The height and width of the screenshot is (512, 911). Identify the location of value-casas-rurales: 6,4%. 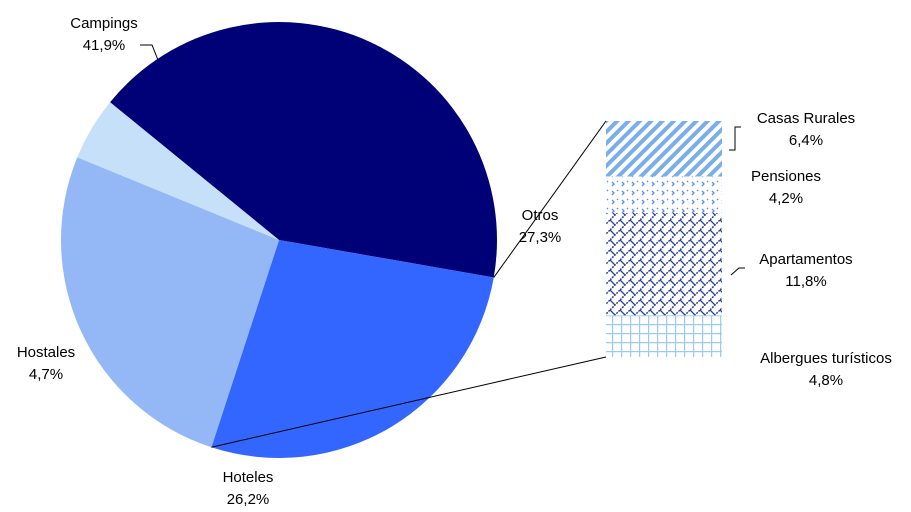
(806, 140).